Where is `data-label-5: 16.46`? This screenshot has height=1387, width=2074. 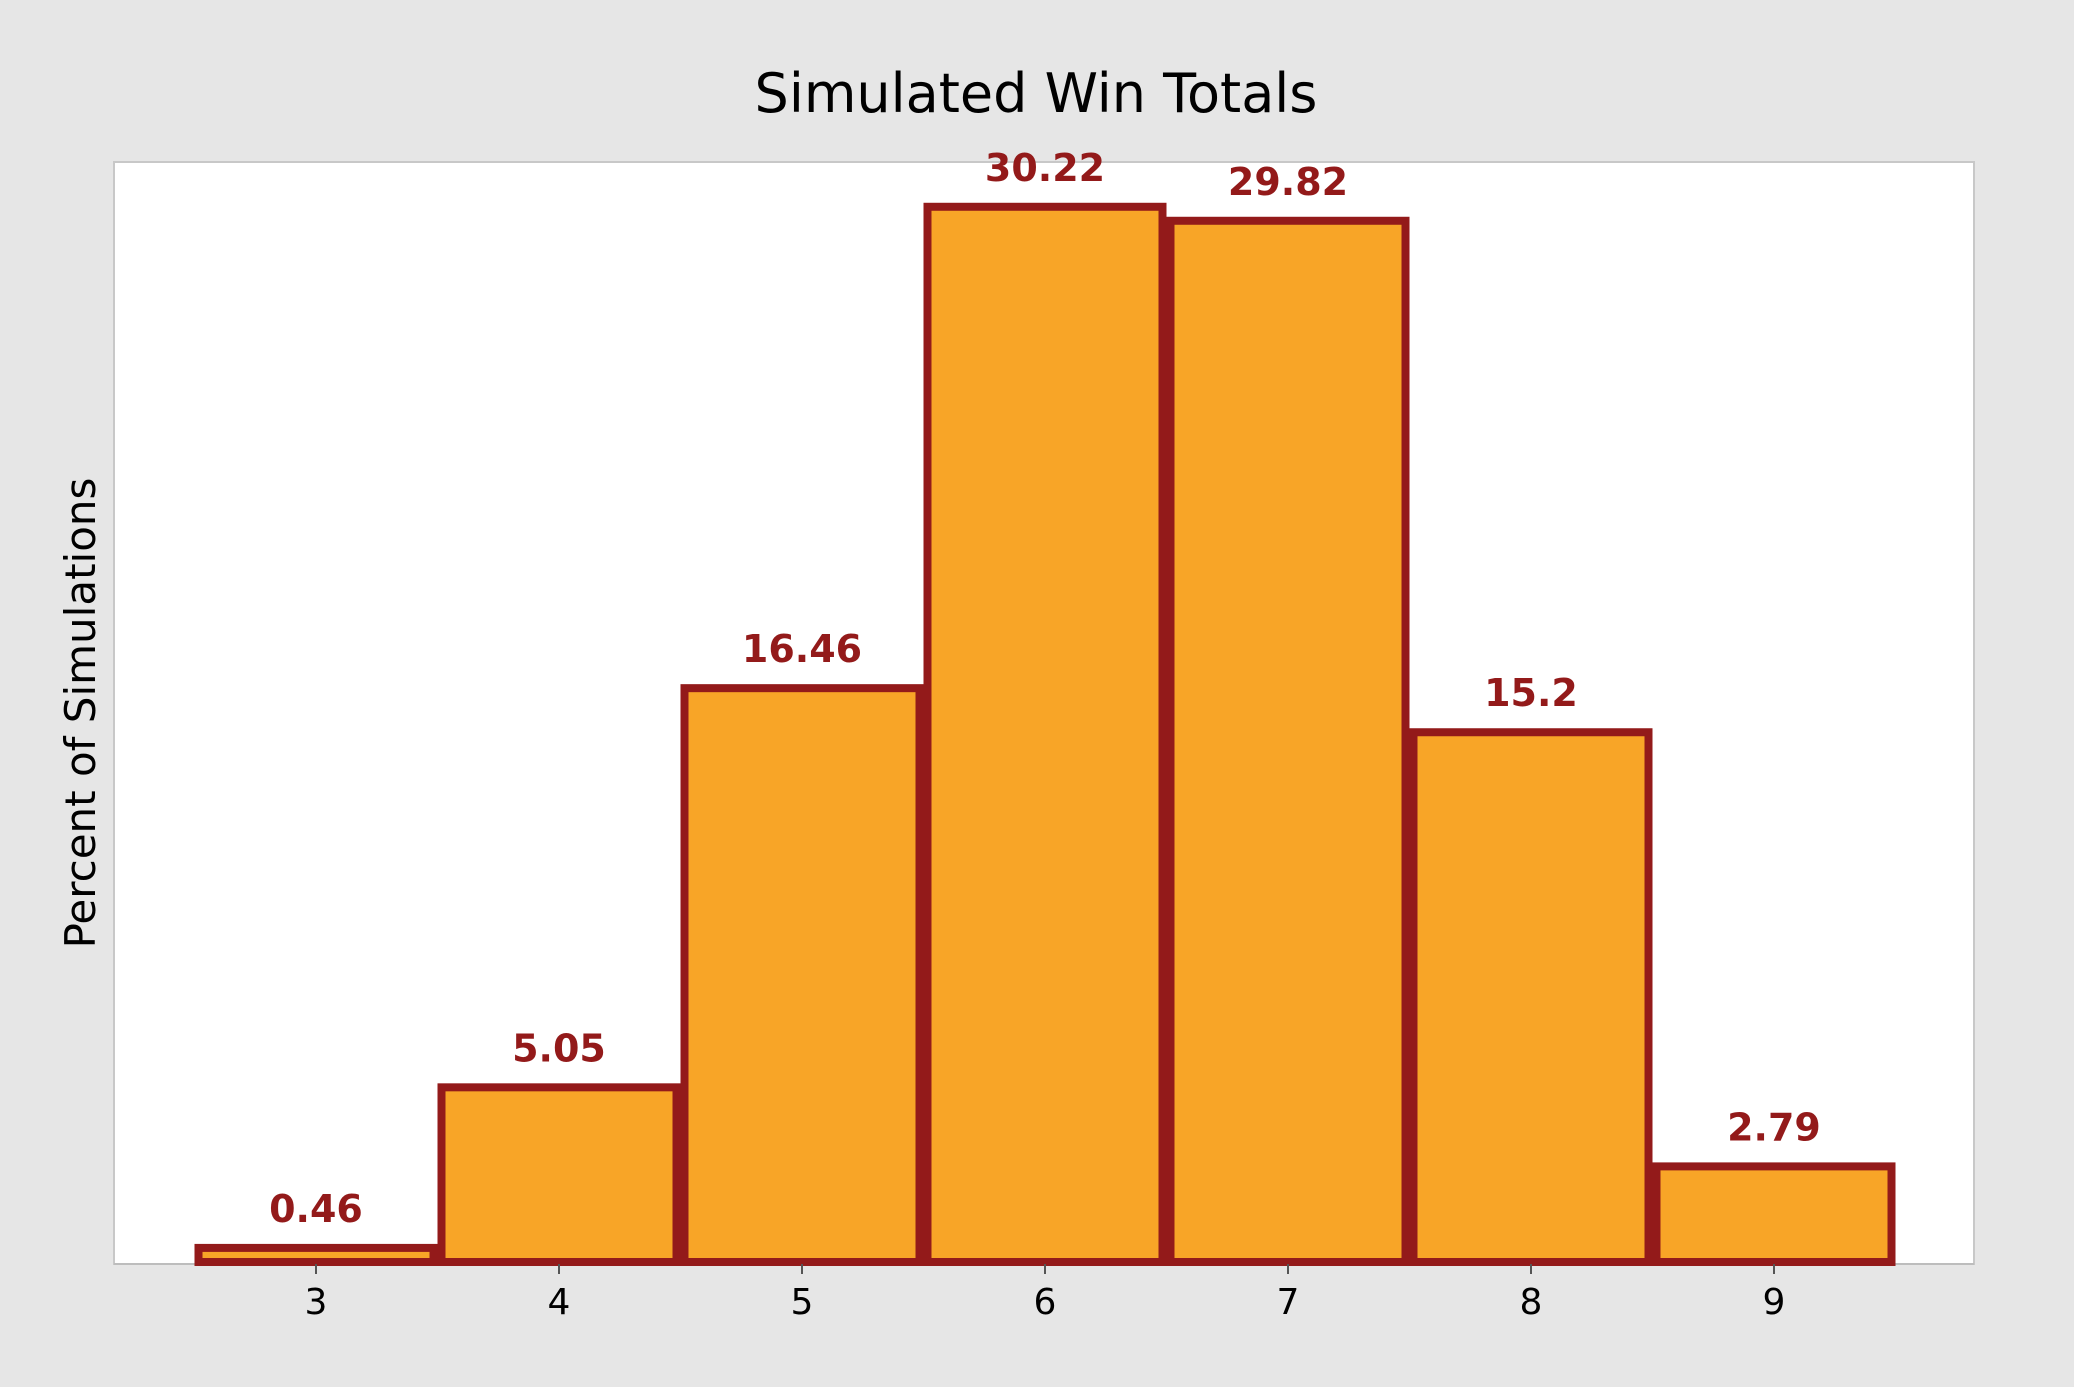 data-label-5: 16.46 is located at coordinates (802, 649).